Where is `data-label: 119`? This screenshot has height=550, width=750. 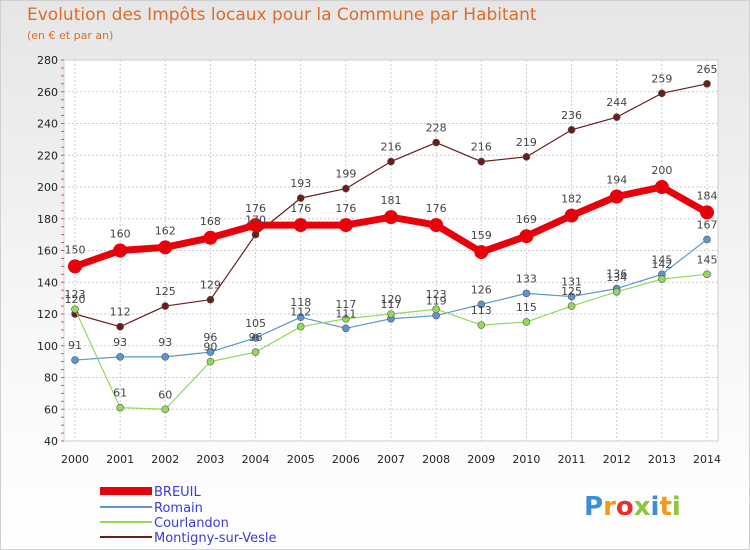
data-label: 119 is located at coordinates (436, 301).